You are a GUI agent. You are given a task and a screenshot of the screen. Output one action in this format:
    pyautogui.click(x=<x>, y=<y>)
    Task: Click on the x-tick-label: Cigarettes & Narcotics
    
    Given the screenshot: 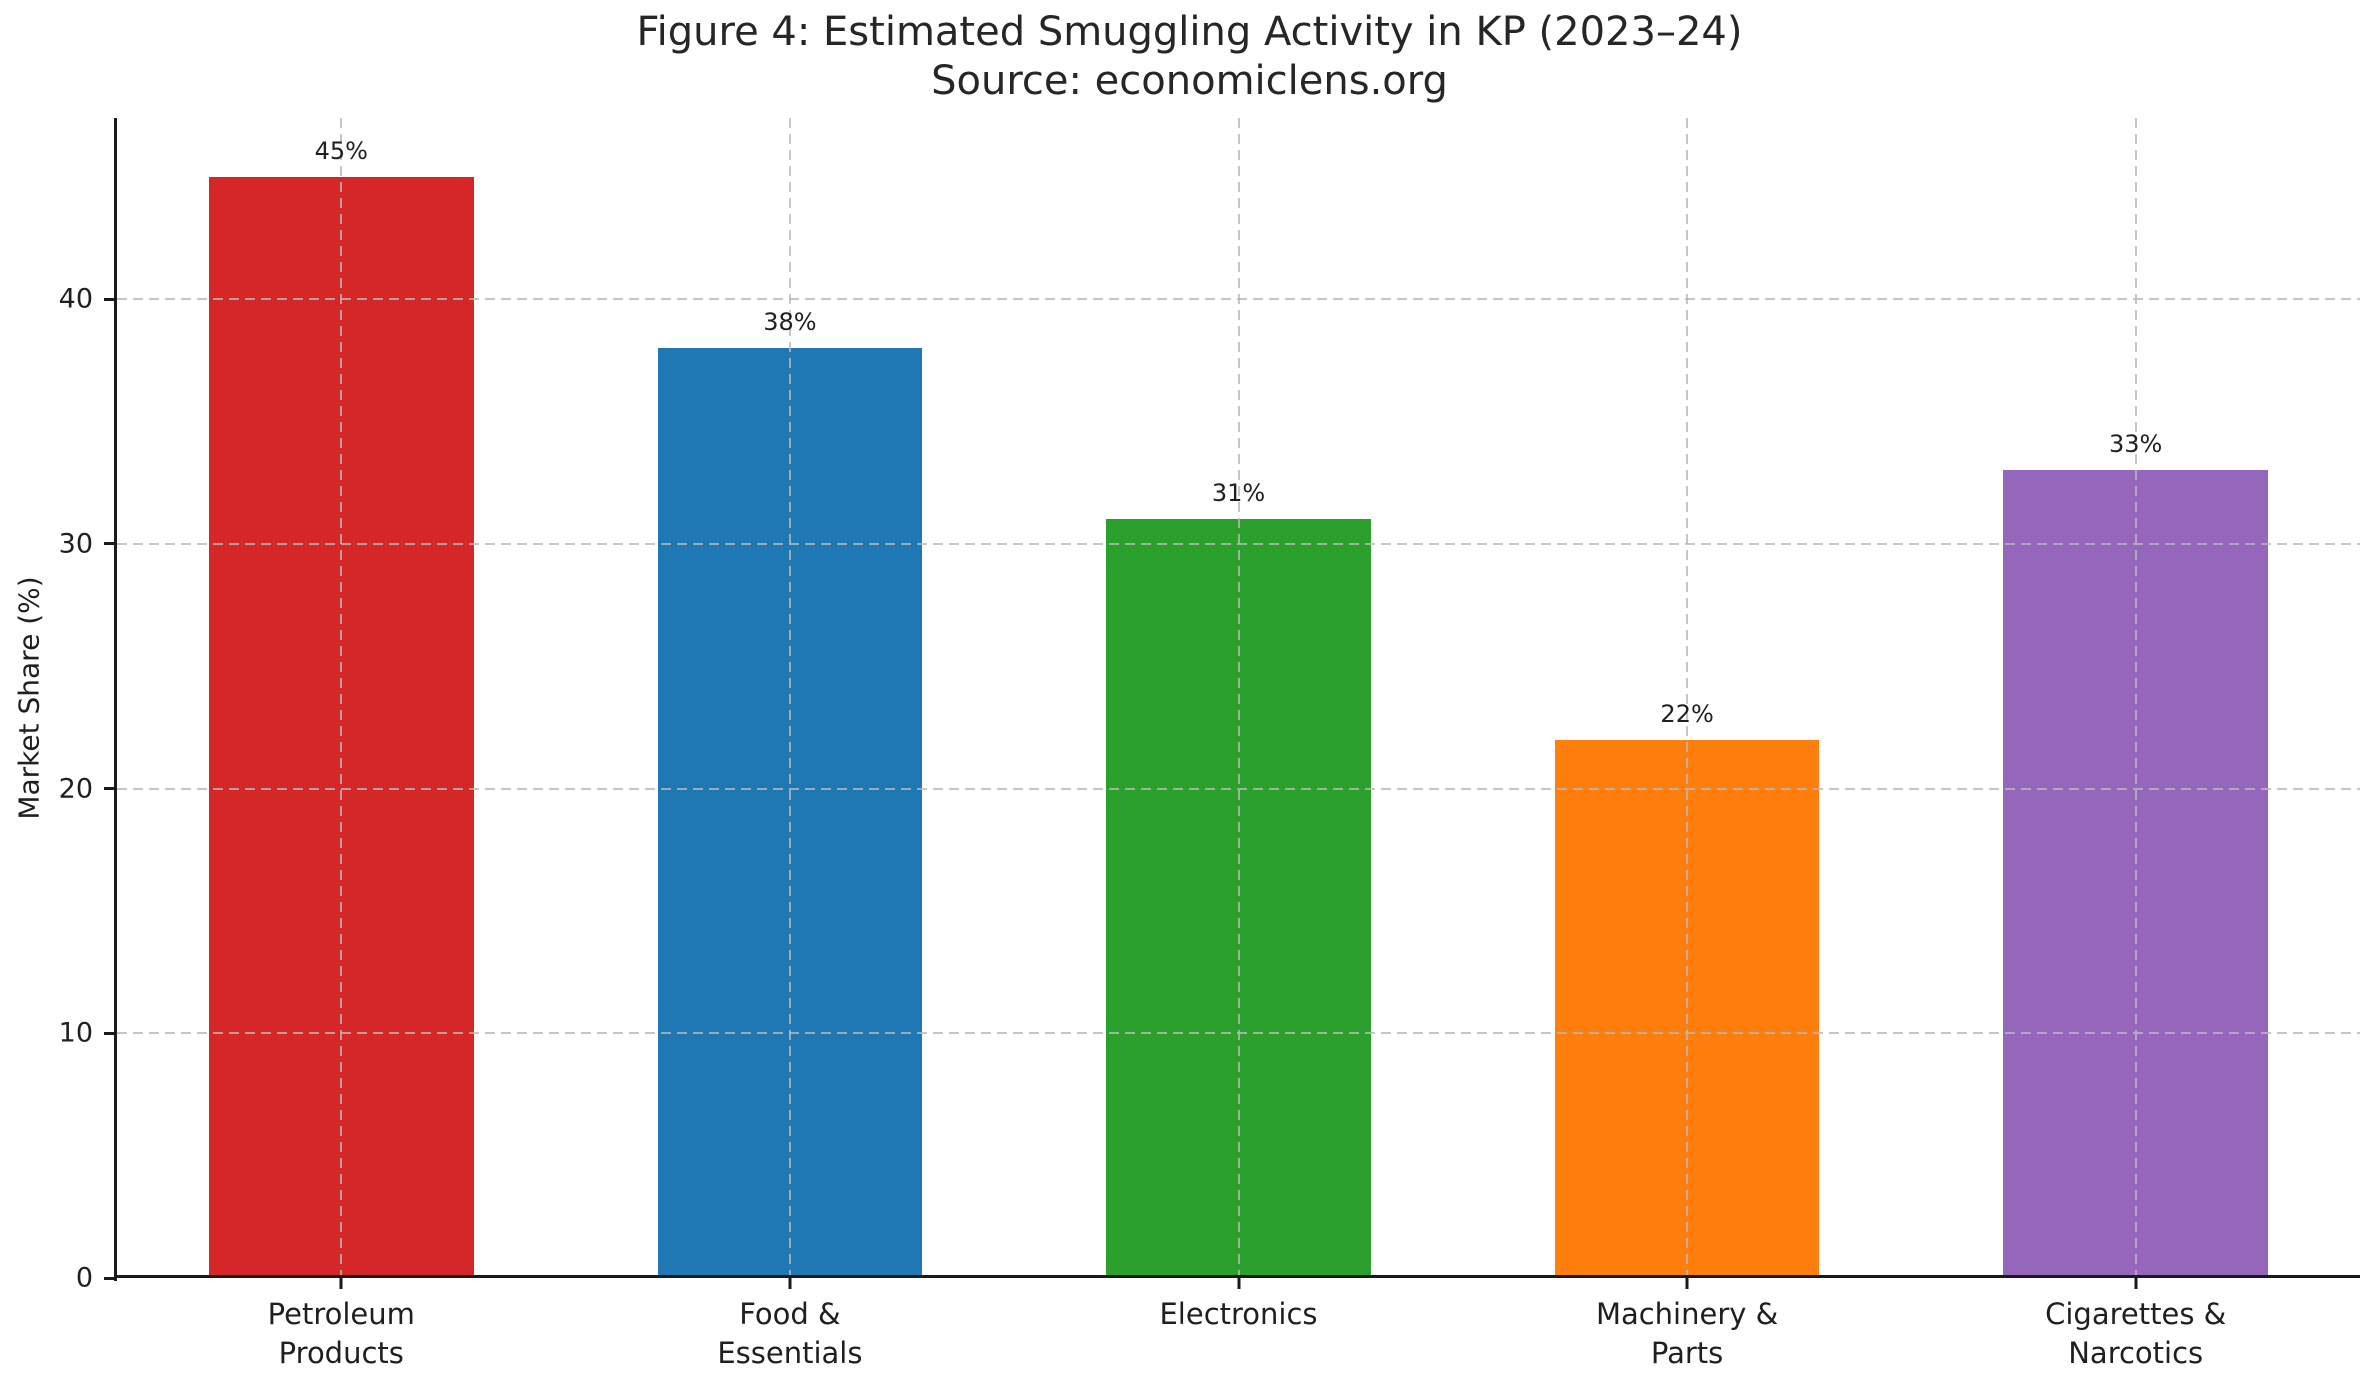 What is the action you would take?
    pyautogui.click(x=2136, y=1334)
    